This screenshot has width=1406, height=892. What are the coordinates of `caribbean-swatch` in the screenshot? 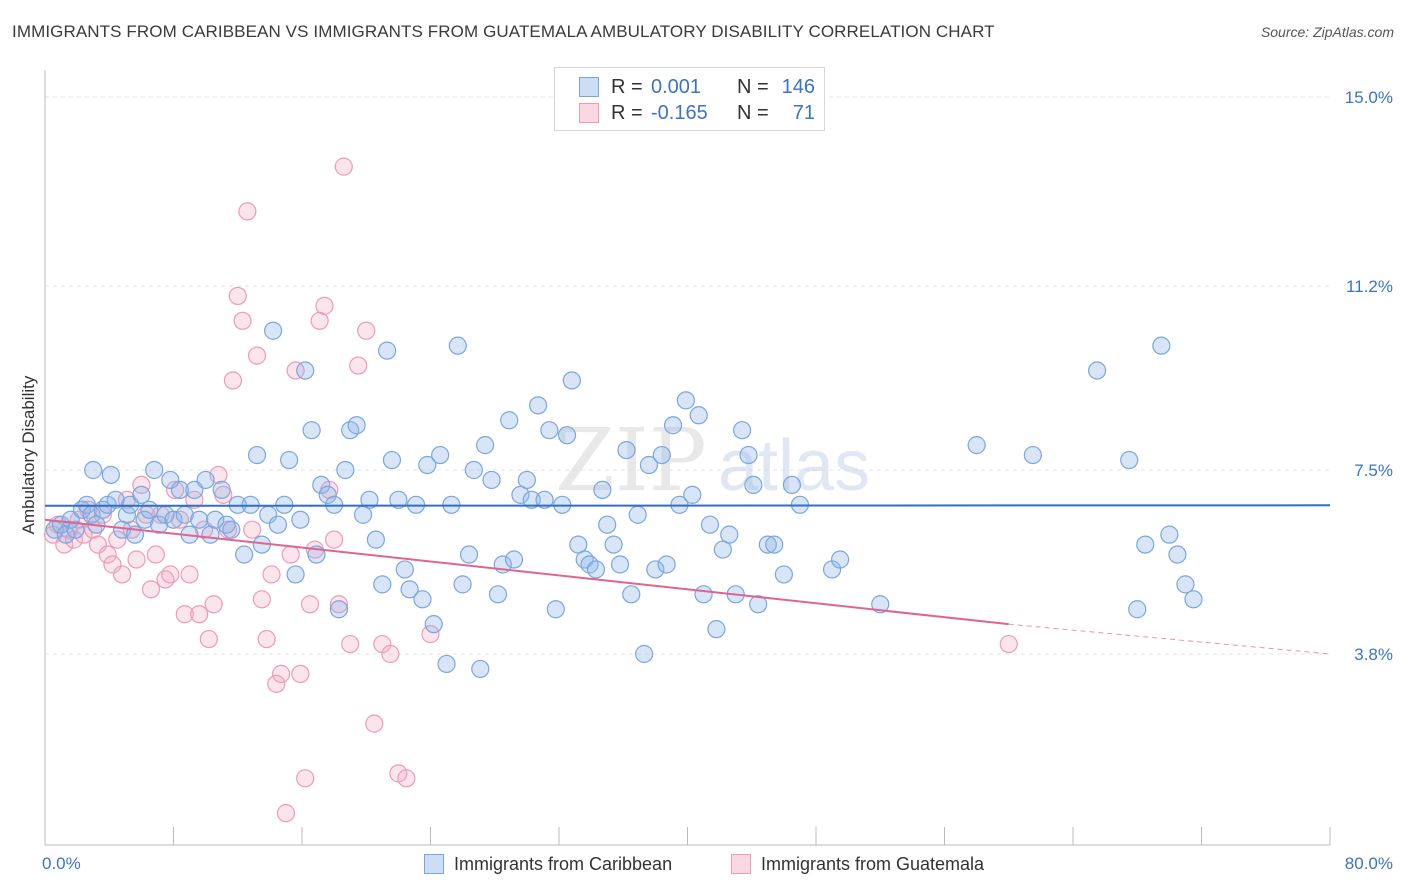 It's located at (589, 87).